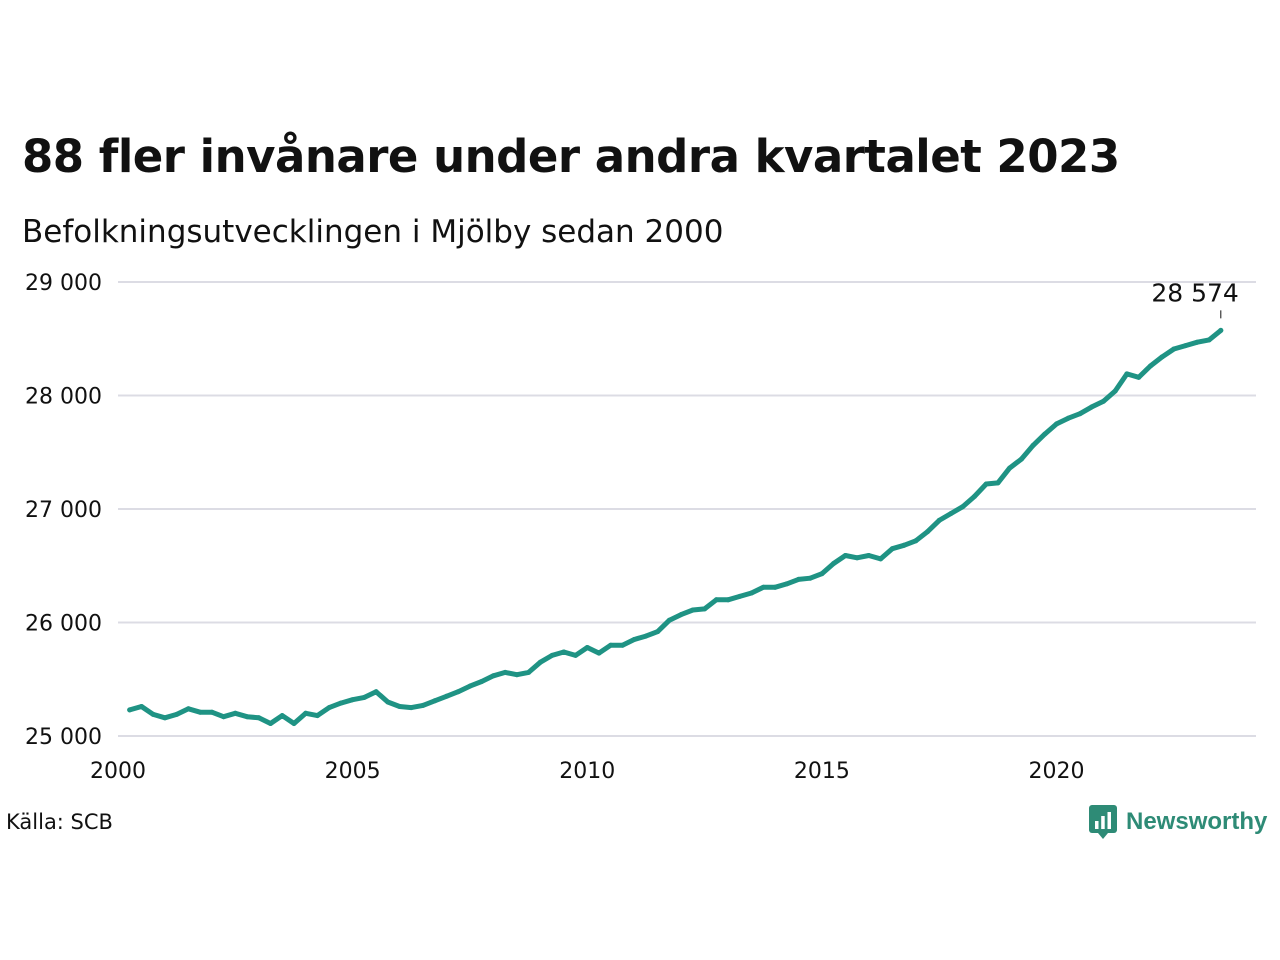  I want to click on x-tick-label: 2015, so click(822, 771).